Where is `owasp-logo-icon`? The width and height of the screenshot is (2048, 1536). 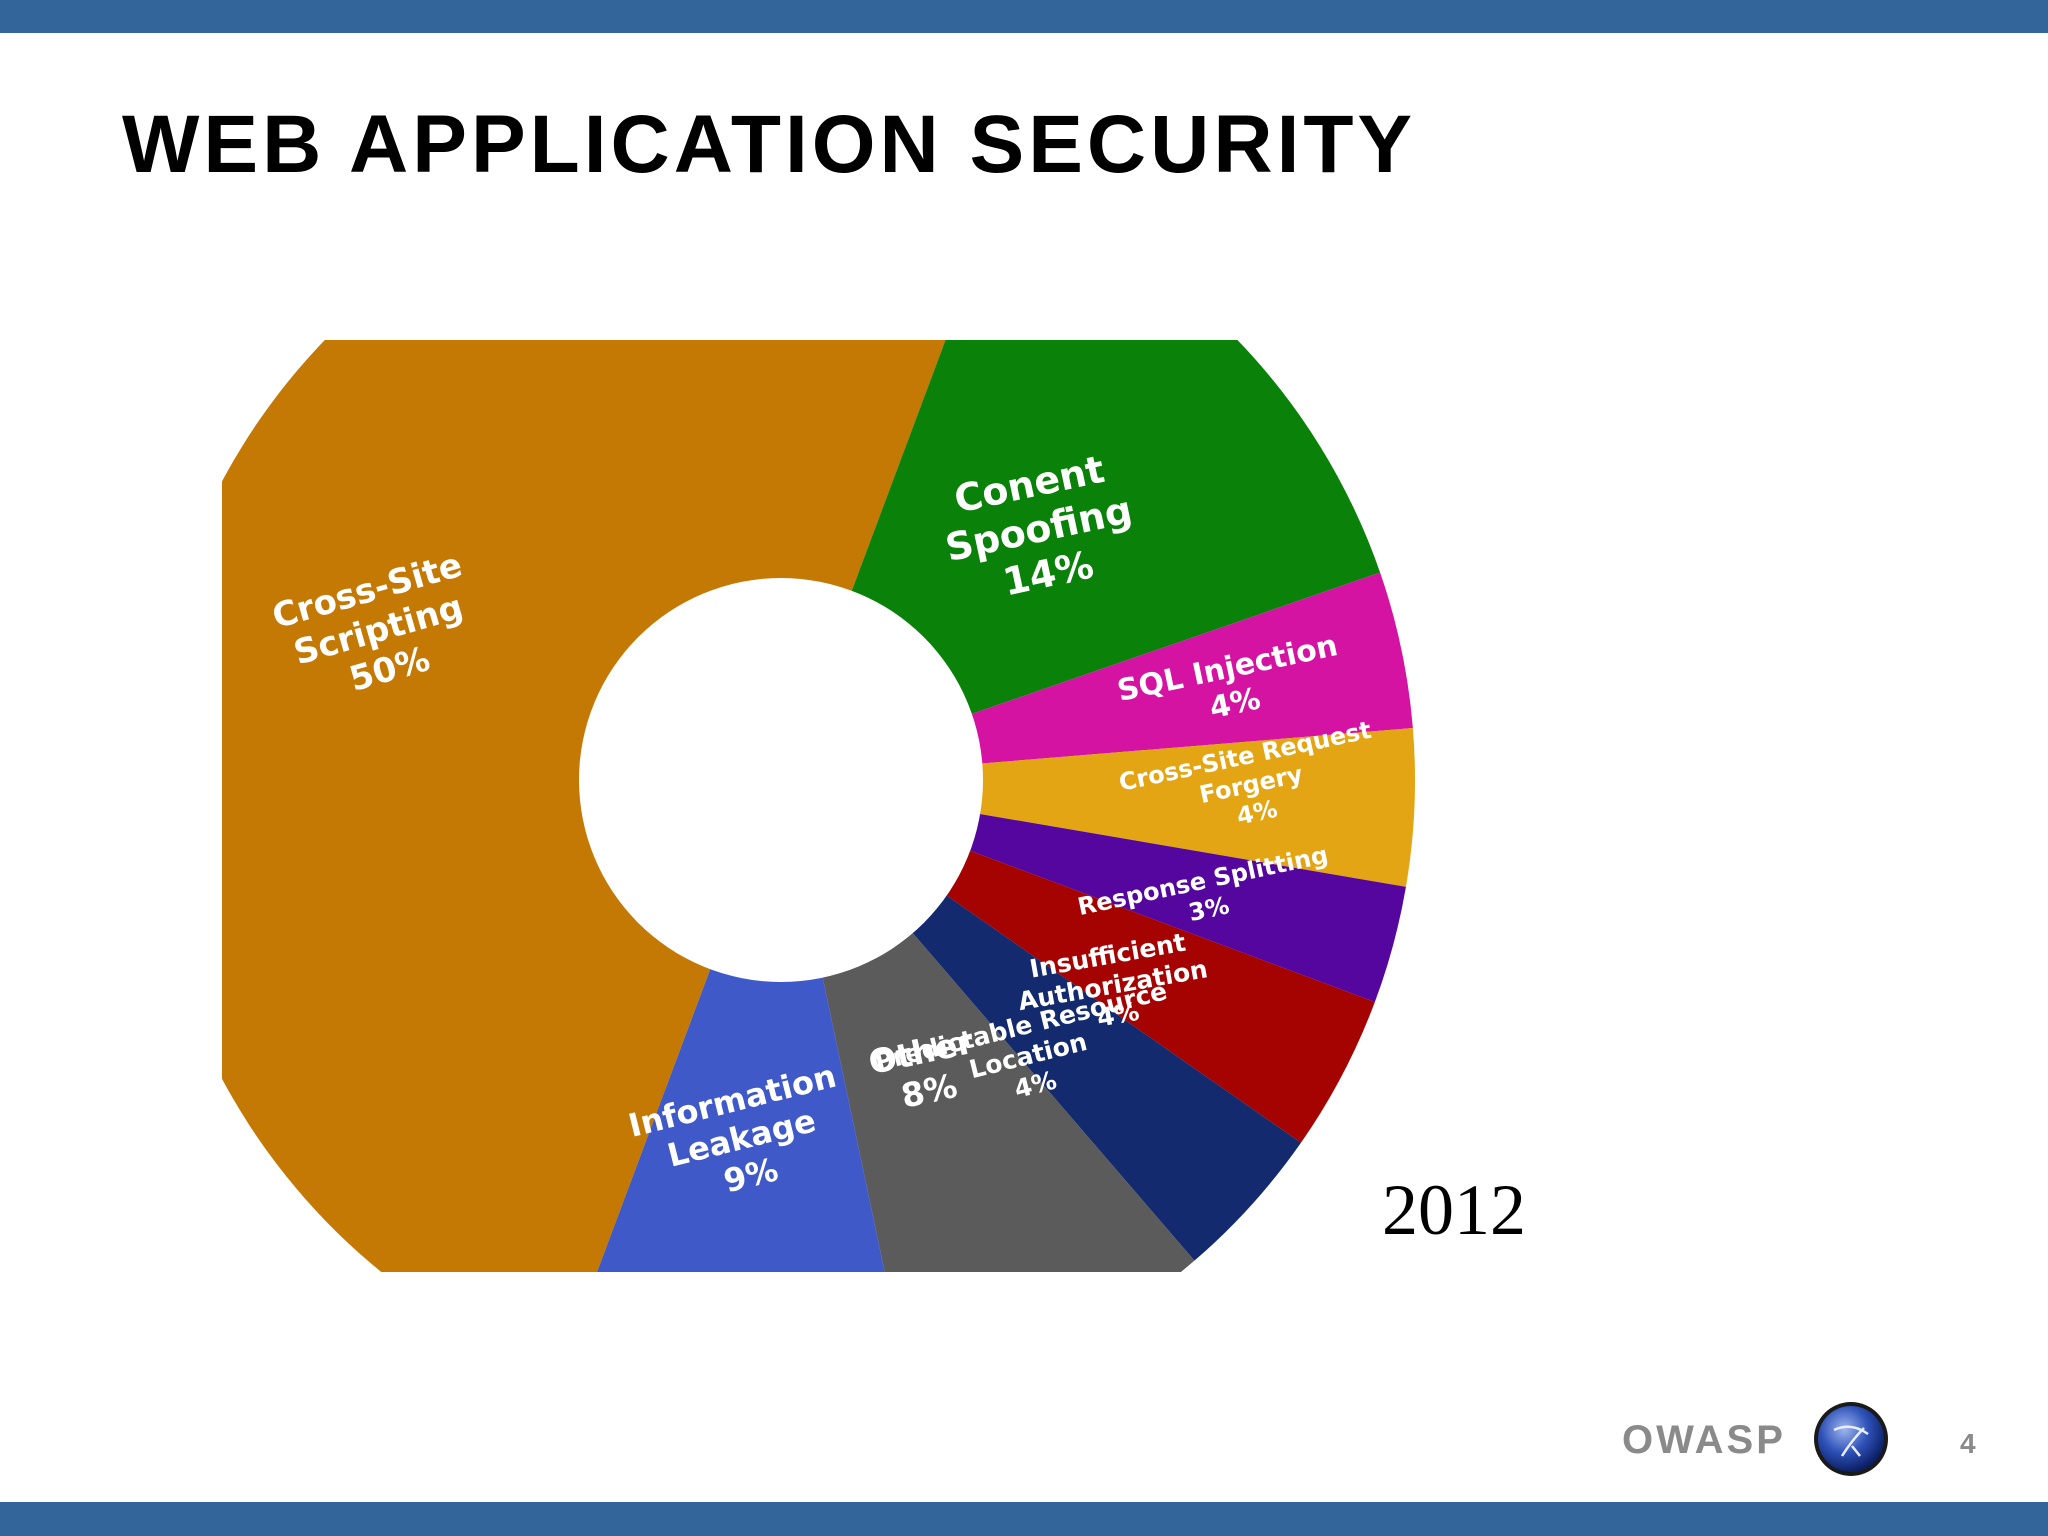
owasp-logo-icon is located at coordinates (1851, 1439).